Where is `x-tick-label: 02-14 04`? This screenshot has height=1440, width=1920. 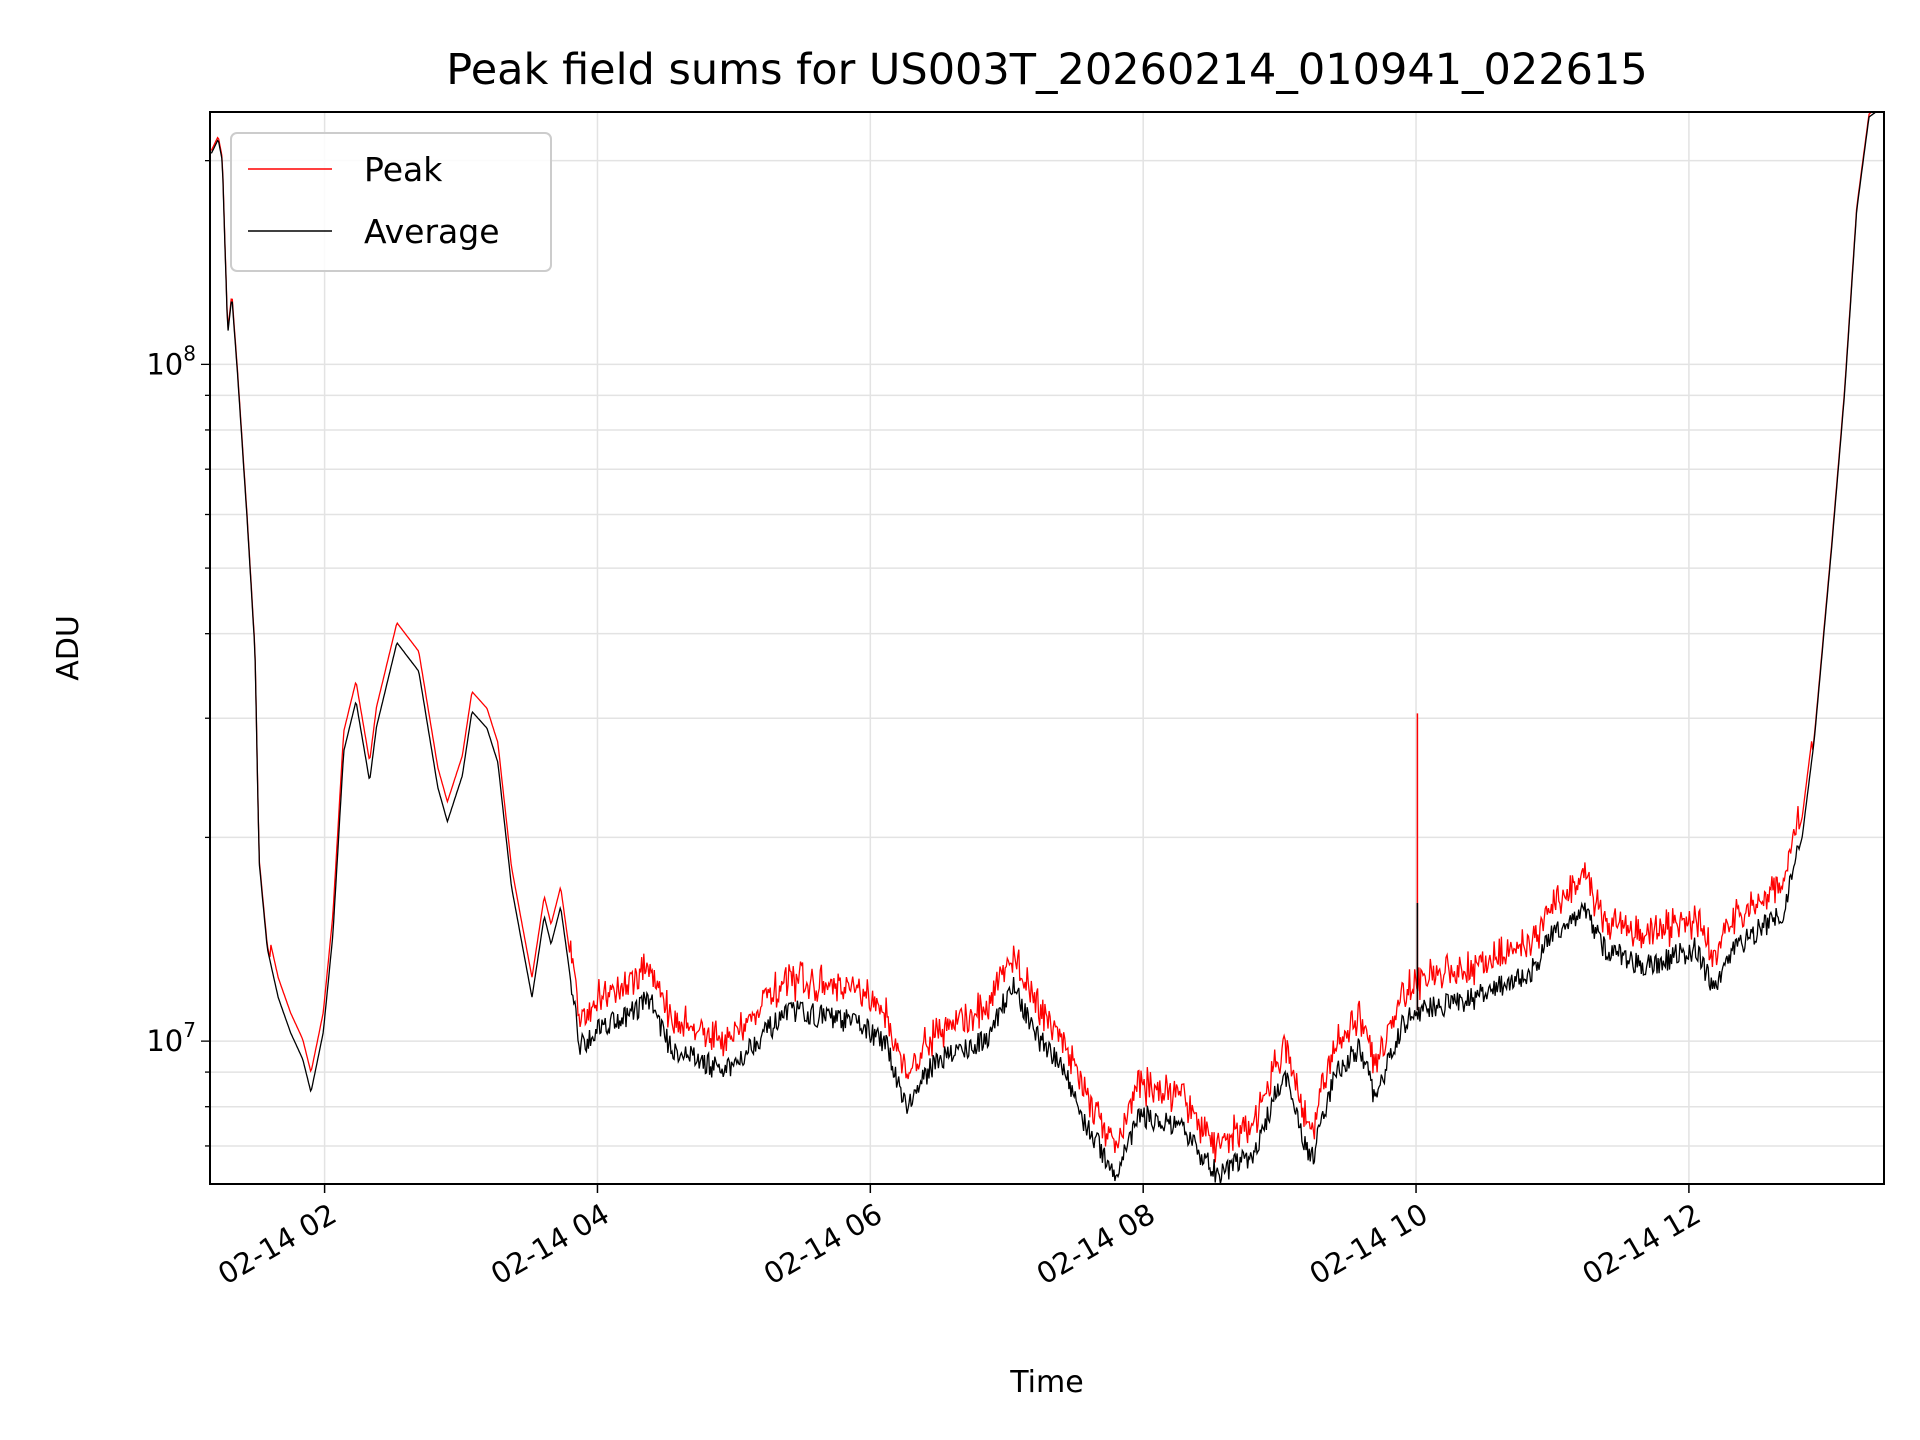 x-tick-label: 02-14 04 is located at coordinates (550, 1244).